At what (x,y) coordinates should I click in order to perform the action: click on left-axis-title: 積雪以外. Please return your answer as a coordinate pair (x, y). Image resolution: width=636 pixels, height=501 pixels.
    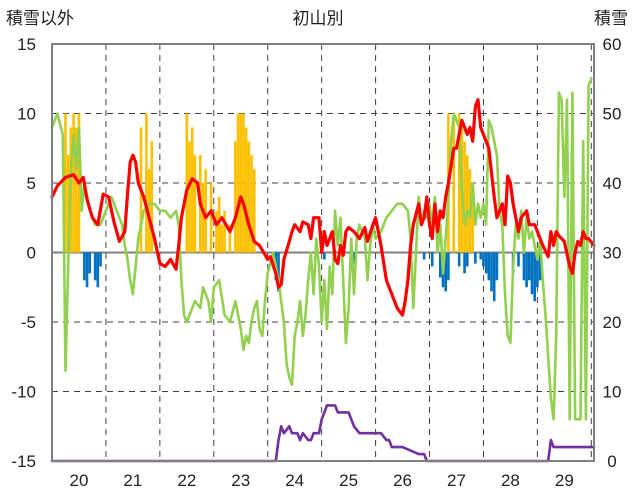
    Looking at the image, I should click on (40, 19).